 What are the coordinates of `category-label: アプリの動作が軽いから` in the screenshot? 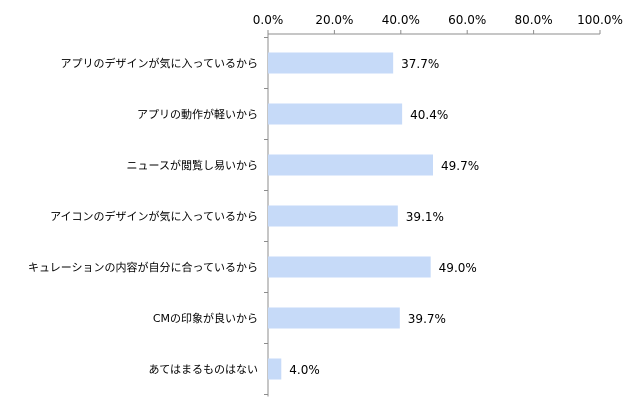 It's located at (197, 114).